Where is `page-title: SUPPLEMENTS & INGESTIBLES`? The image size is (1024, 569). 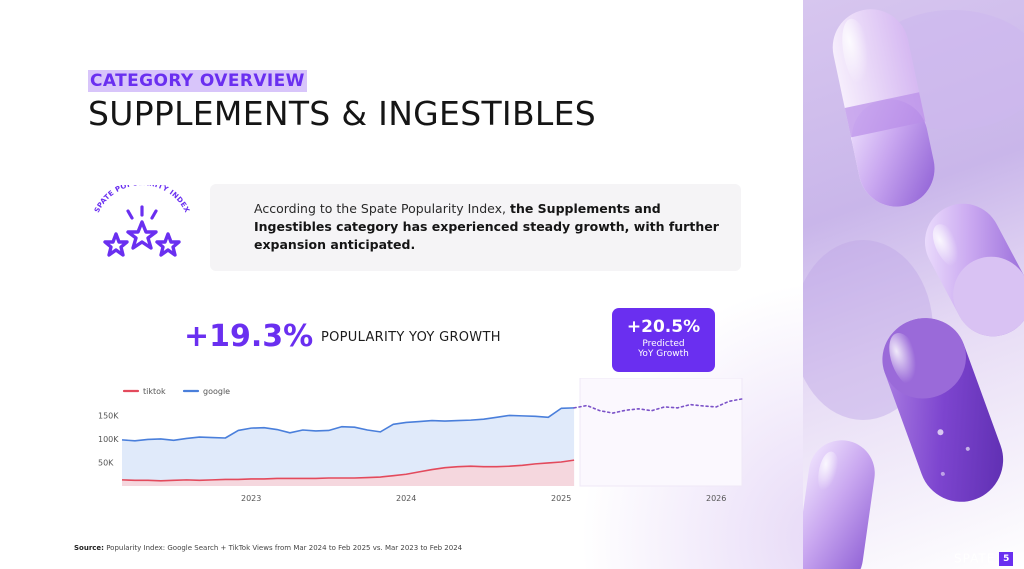 page-title: SUPPLEMENTS & INGESTIBLES is located at coordinates (342, 113).